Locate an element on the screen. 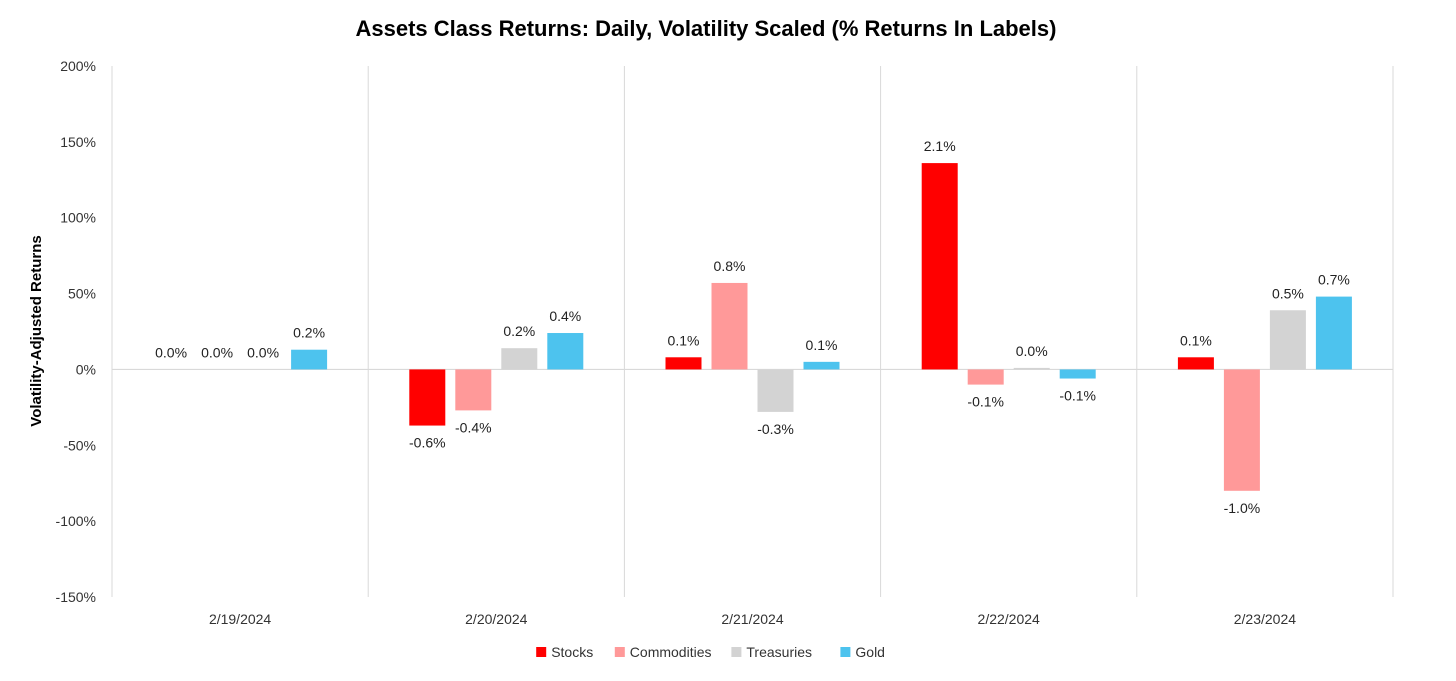  x-tick-label: 2/22/2024 is located at coordinates (1009, 619).